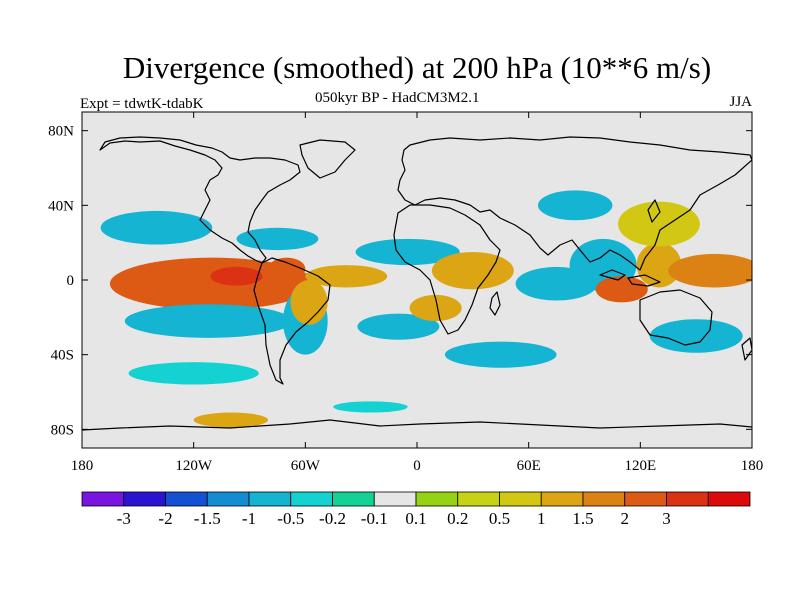 This screenshot has width=800, height=600. I want to click on lon-tick-label: 0, so click(417, 466).